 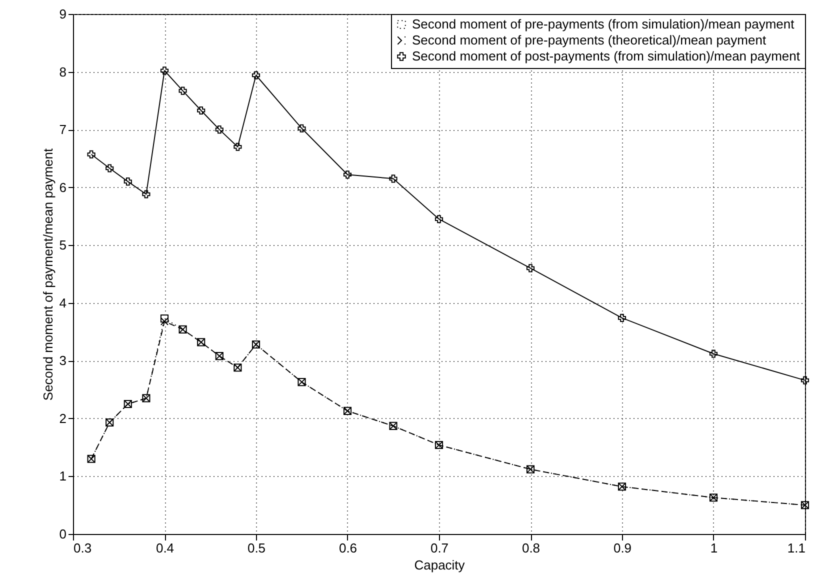 What do you see at coordinates (603, 24) in the screenshot?
I see `legend-label: Second moment of pre-payments (from simulation)/mean payment` at bounding box center [603, 24].